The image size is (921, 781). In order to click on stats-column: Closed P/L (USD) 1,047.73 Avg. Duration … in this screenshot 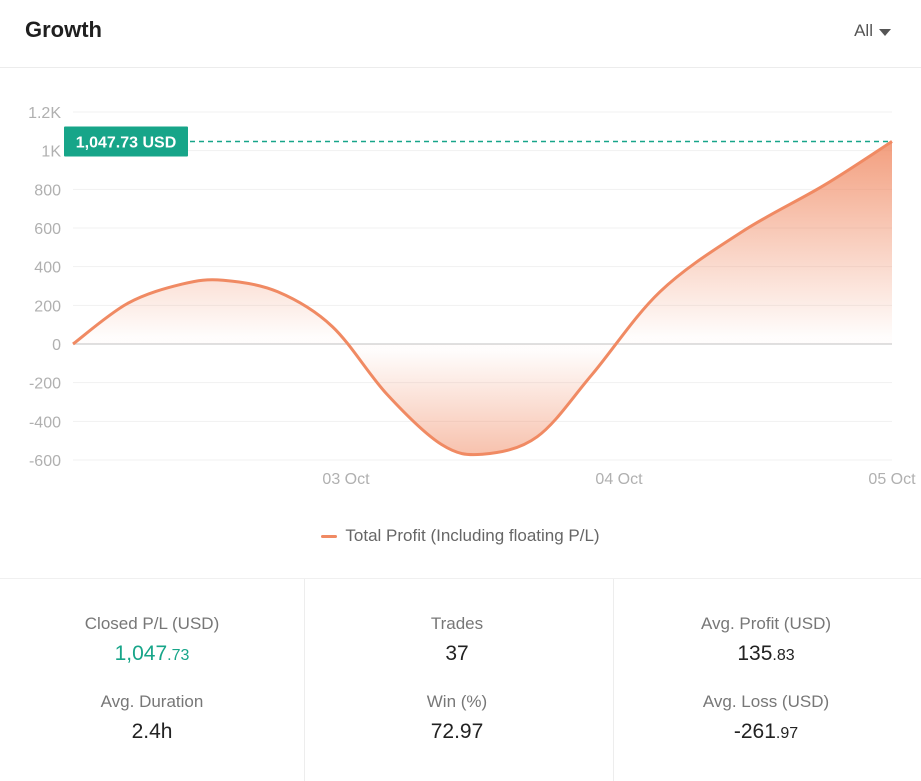, I will do `click(152, 680)`.